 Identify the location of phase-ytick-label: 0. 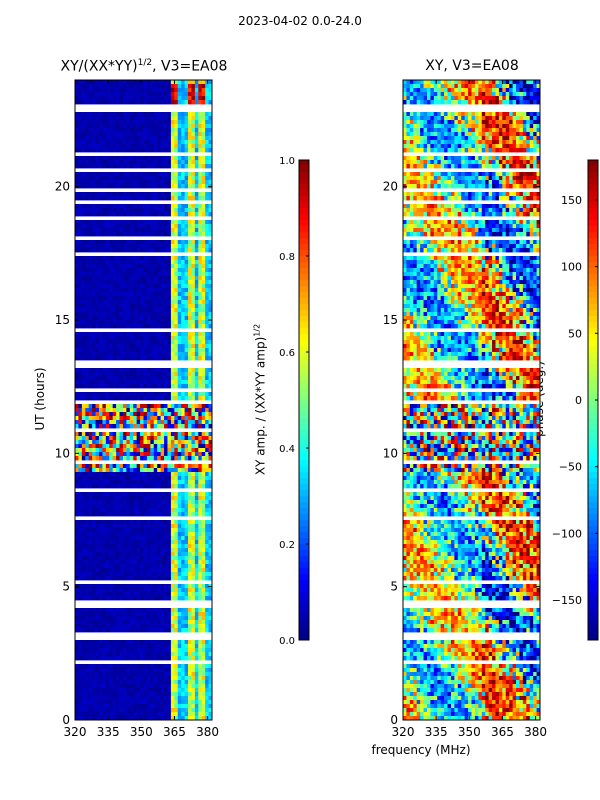
(394, 720).